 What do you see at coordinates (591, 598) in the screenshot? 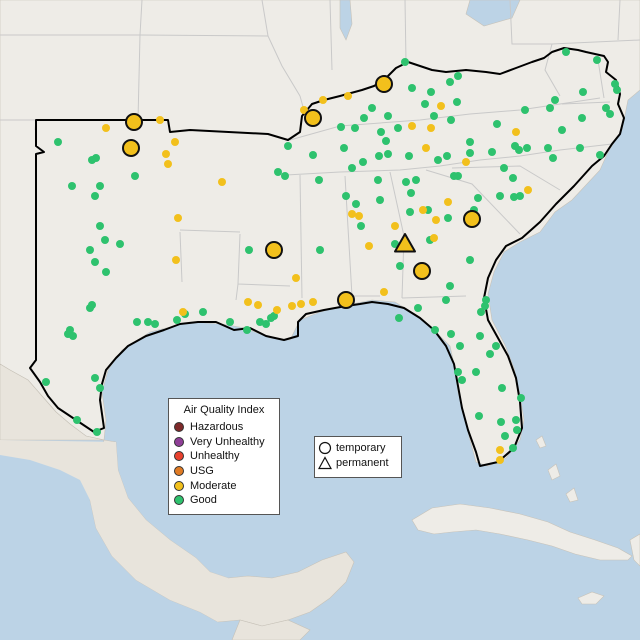
I see `jamaica` at bounding box center [591, 598].